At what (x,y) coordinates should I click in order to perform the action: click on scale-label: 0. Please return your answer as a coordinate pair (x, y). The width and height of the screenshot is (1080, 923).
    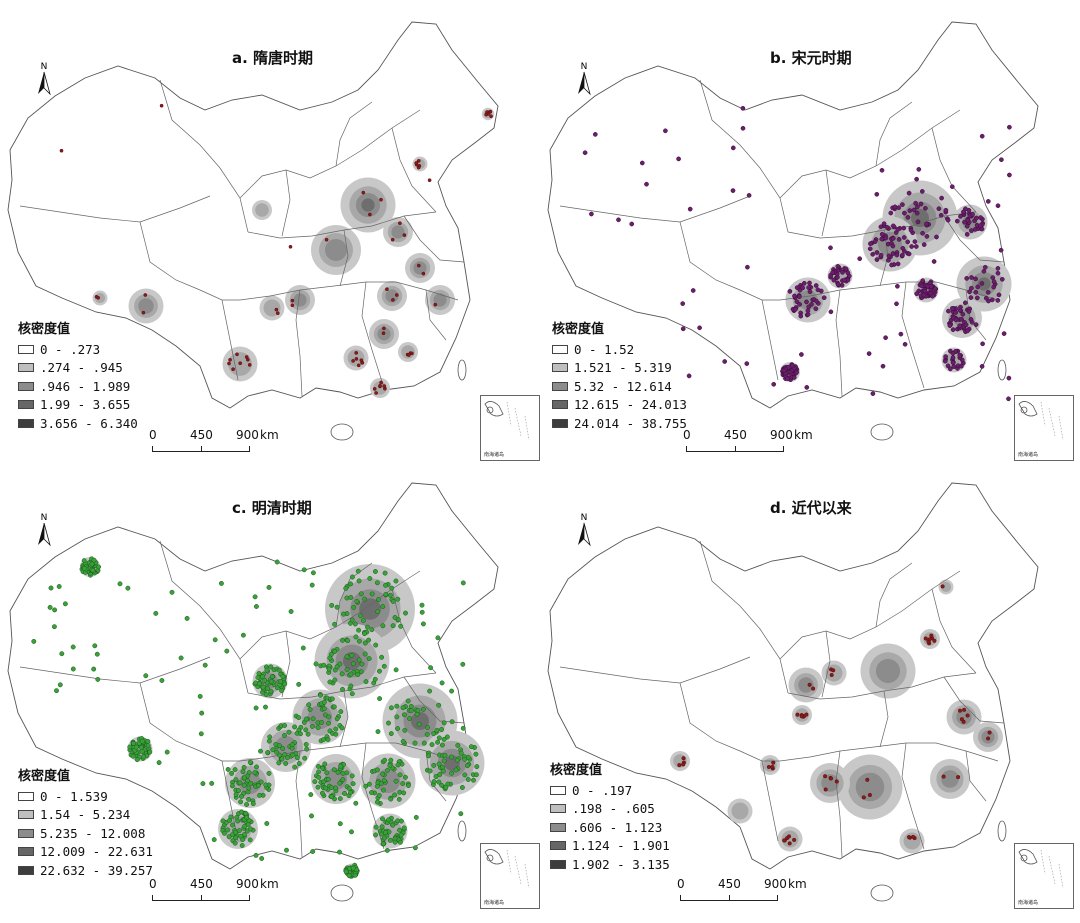
    Looking at the image, I should click on (153, 435).